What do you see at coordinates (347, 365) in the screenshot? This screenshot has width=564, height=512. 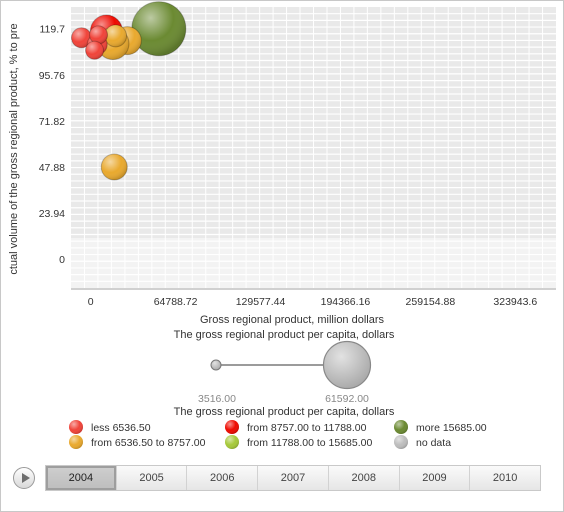 I see `size-legend-max-bubble` at bounding box center [347, 365].